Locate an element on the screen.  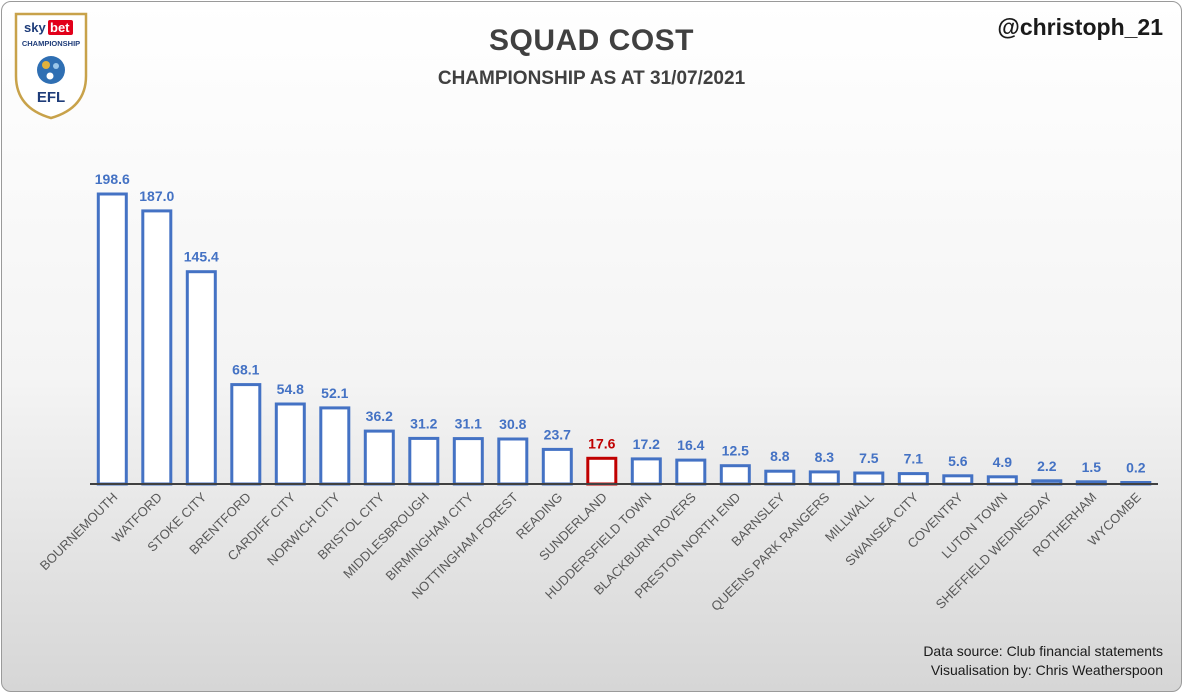
category-label: MIDDLESBROUGH is located at coordinates (386, 536).